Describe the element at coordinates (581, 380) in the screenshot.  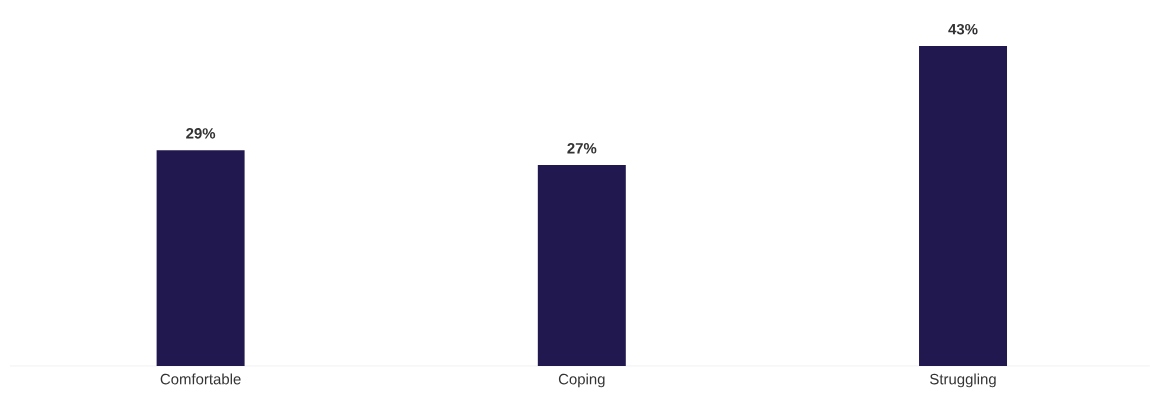
I see `x-tick-label: Coping` at that location.